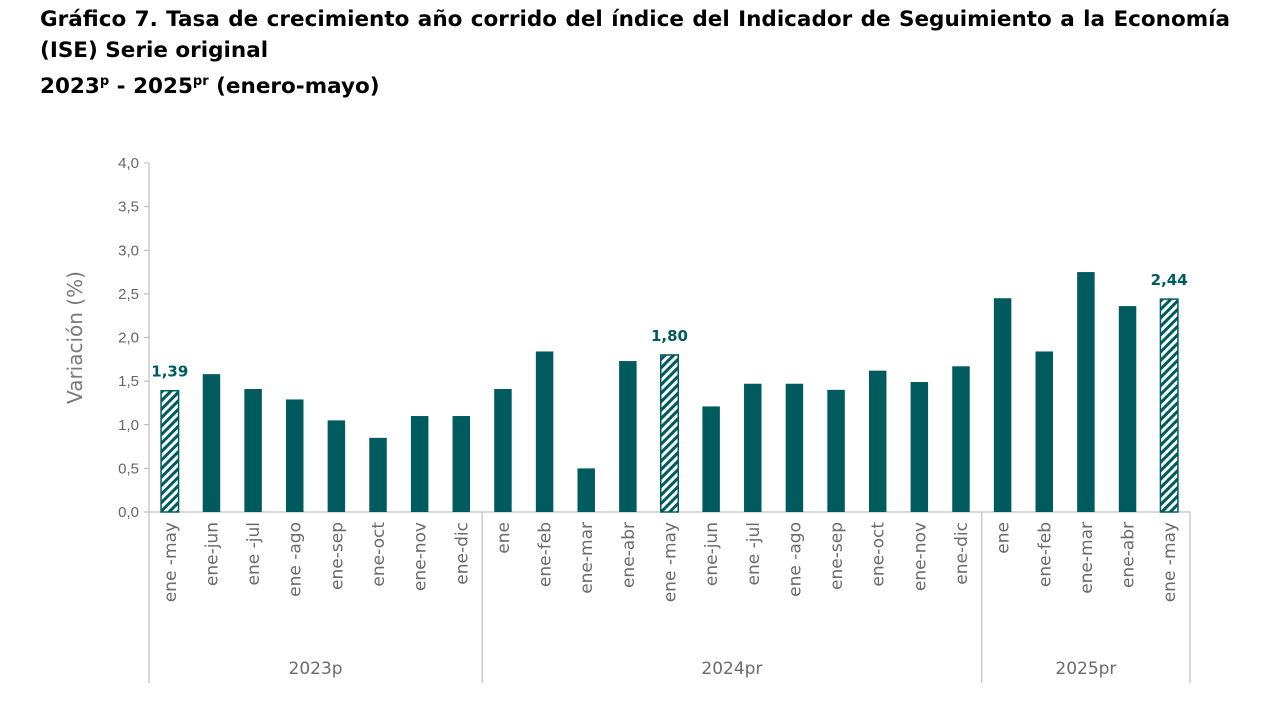  Describe the element at coordinates (128, 381) in the screenshot. I see `y-tick-label: 1,5` at that location.